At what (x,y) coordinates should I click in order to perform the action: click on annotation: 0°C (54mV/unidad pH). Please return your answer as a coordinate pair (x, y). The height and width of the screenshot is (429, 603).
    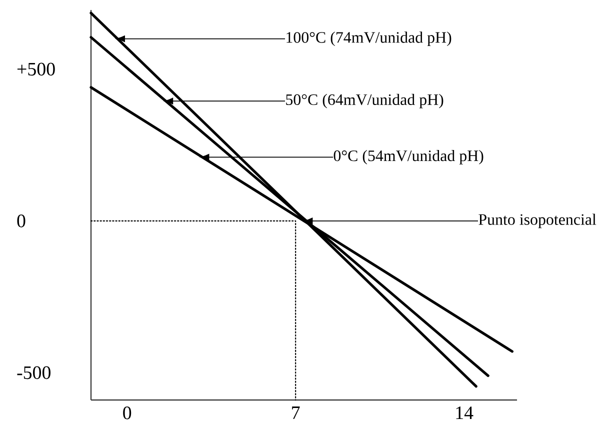
    Looking at the image, I should click on (409, 157).